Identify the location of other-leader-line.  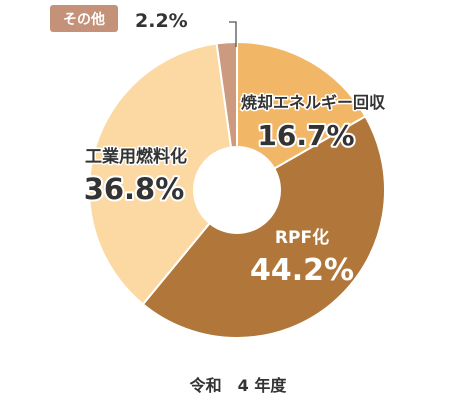
(233, 34).